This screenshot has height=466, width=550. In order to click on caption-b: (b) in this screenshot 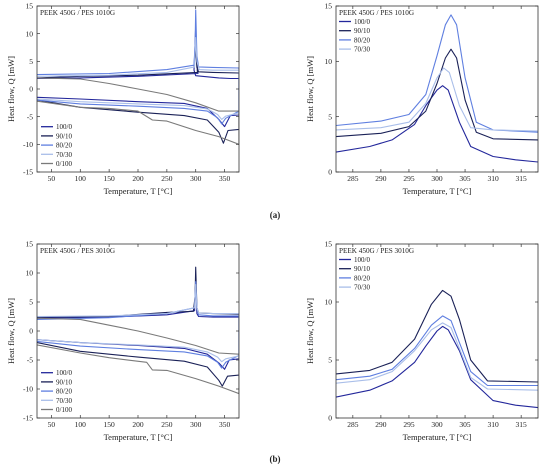, I will do `click(275, 459)`.